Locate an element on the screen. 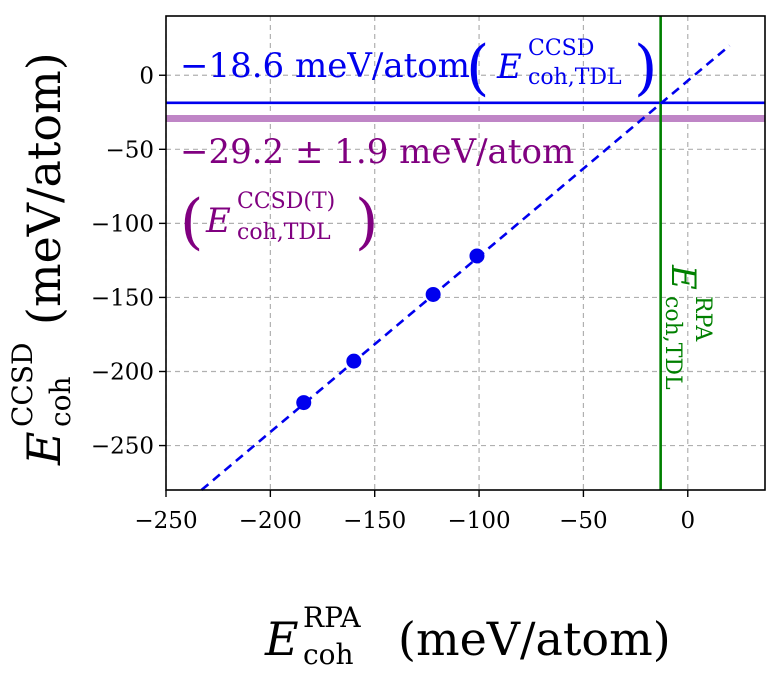  annotation-rpa-symbol: E is located at coordinates (683, 277).